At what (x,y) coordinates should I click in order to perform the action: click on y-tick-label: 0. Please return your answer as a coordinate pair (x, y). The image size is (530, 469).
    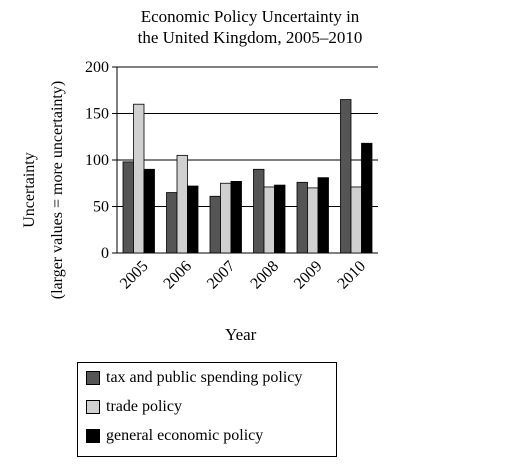
    Looking at the image, I should click on (105, 253).